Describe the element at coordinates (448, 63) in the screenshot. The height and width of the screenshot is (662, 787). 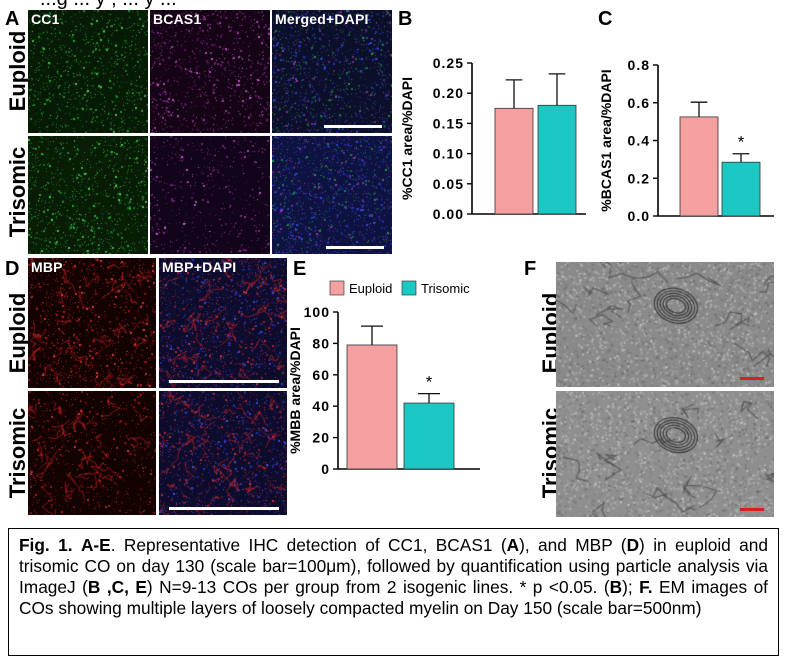
I see `y-tick-label: 0.25` at that location.